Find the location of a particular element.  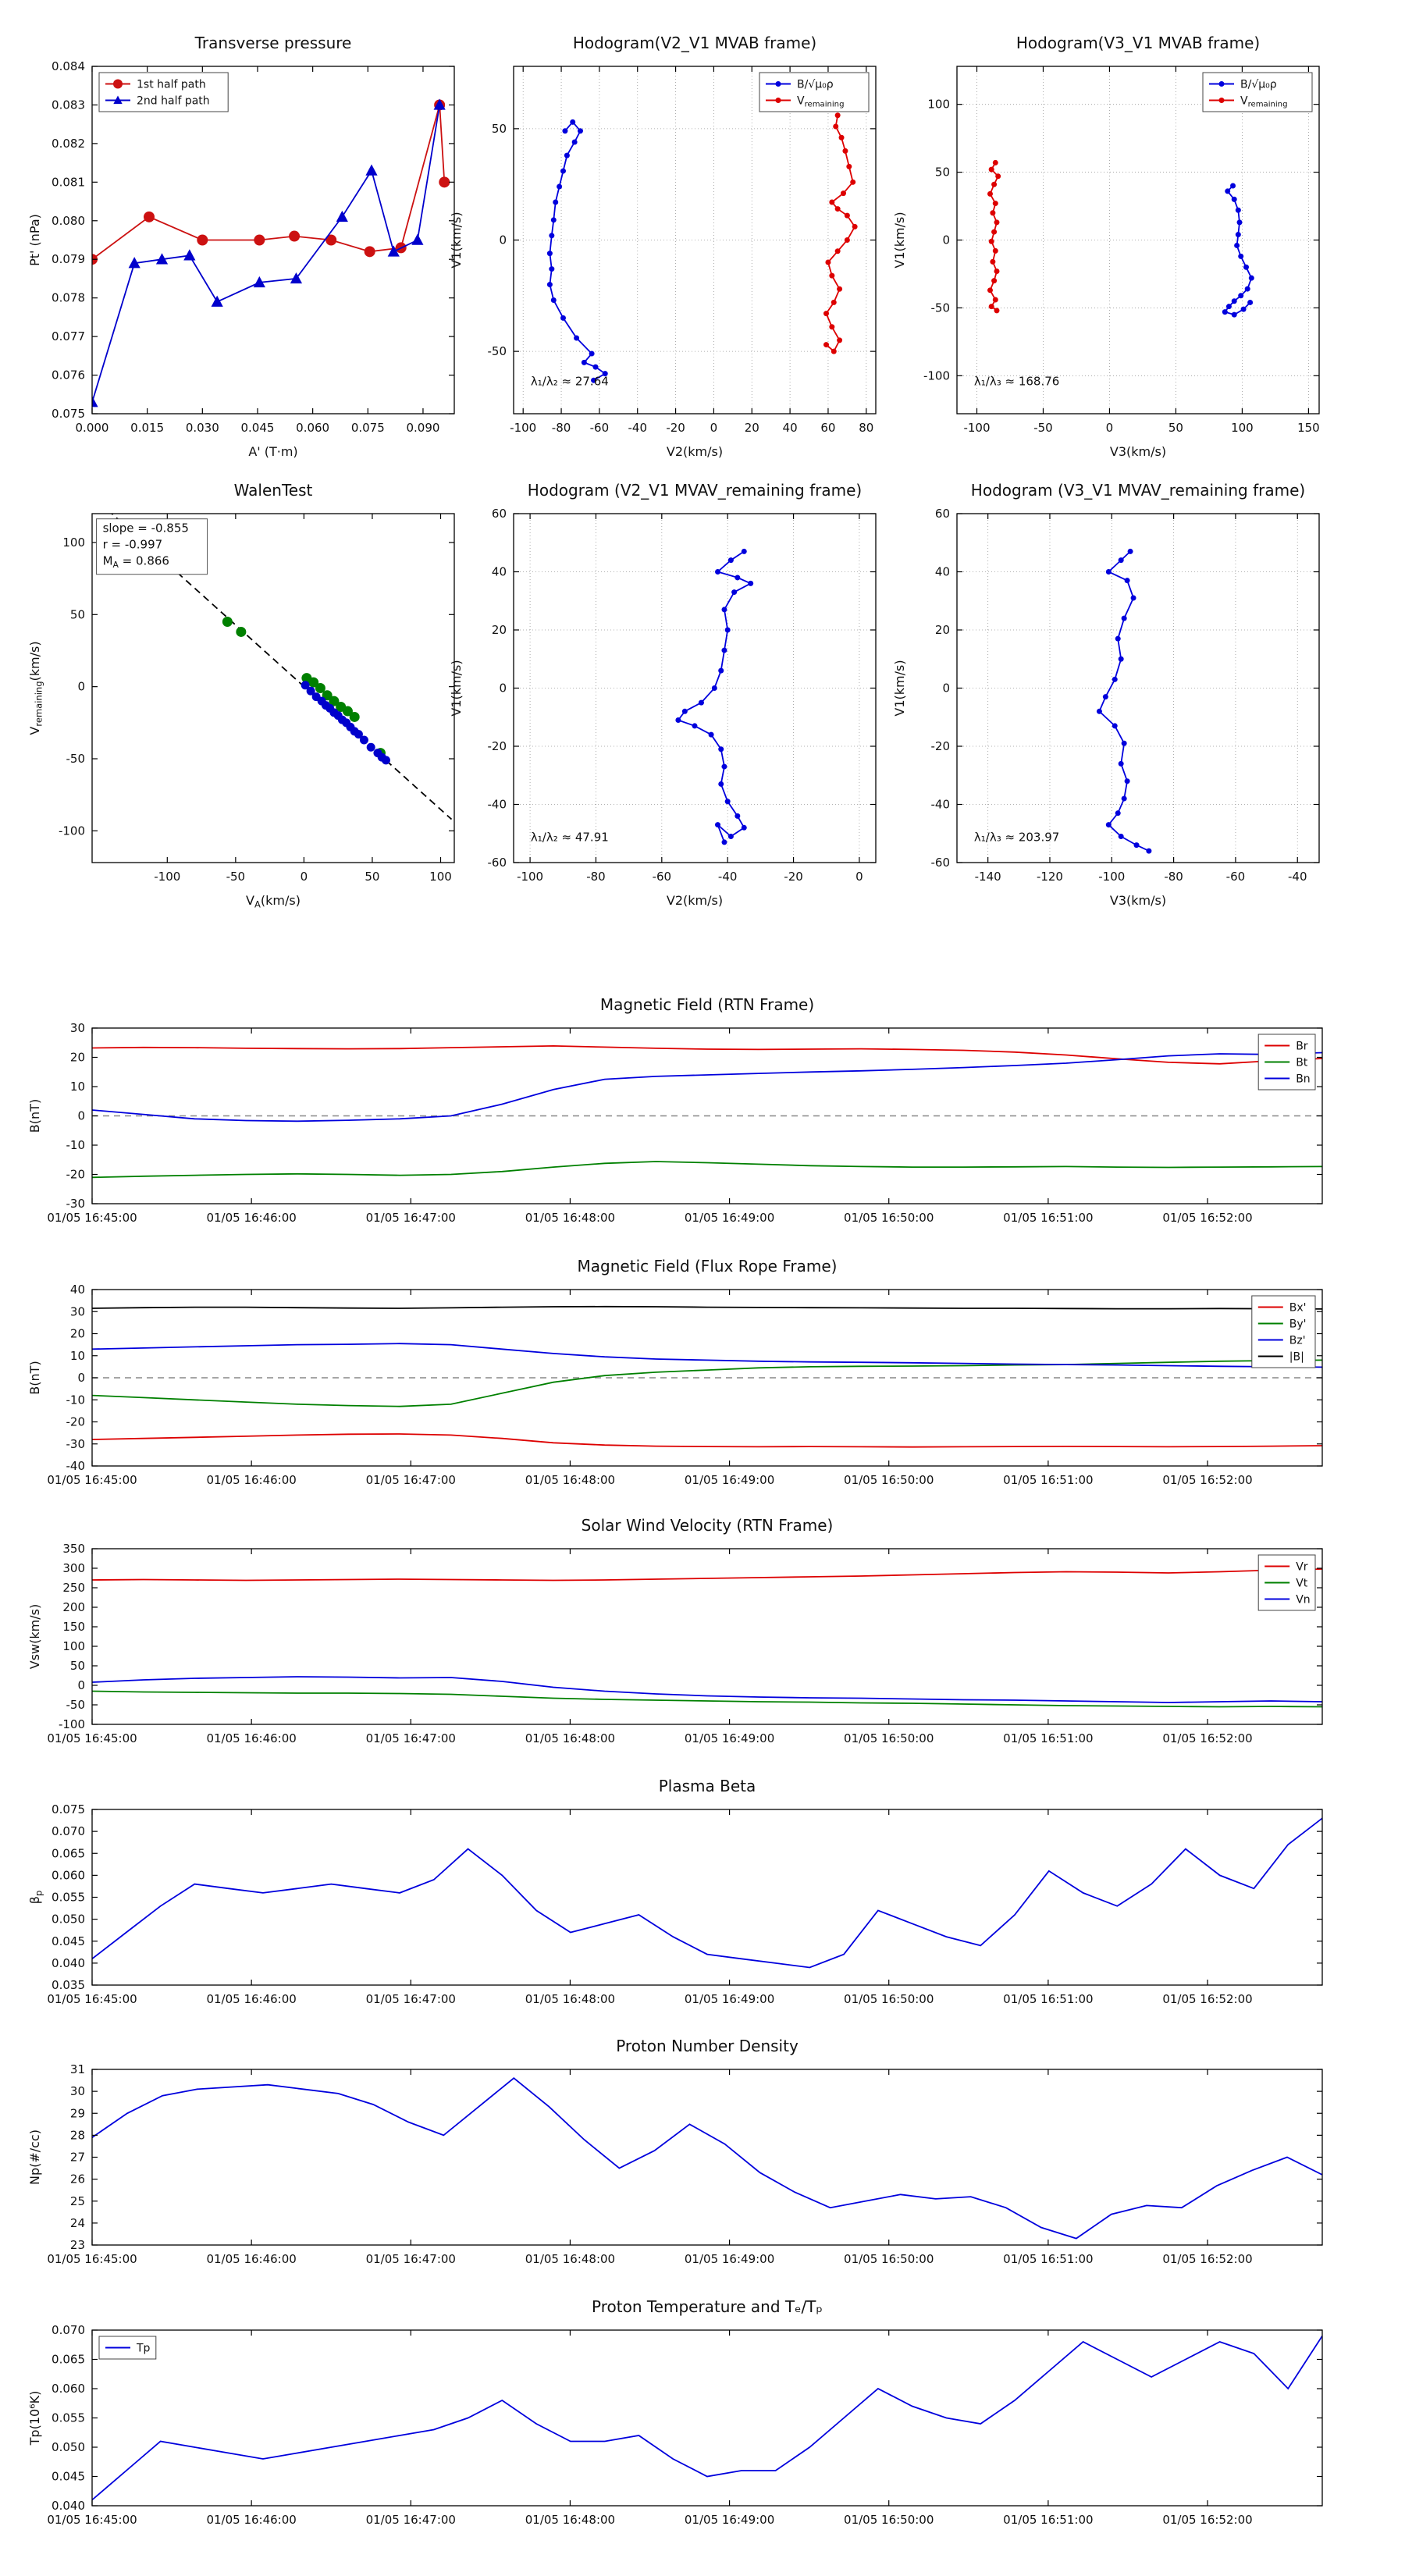

y-tick-label: -20 is located at coordinates (76, 1422).